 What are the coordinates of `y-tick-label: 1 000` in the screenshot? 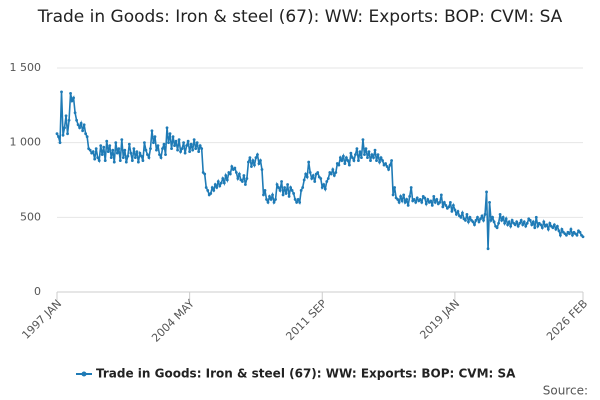 It's located at (26, 142).